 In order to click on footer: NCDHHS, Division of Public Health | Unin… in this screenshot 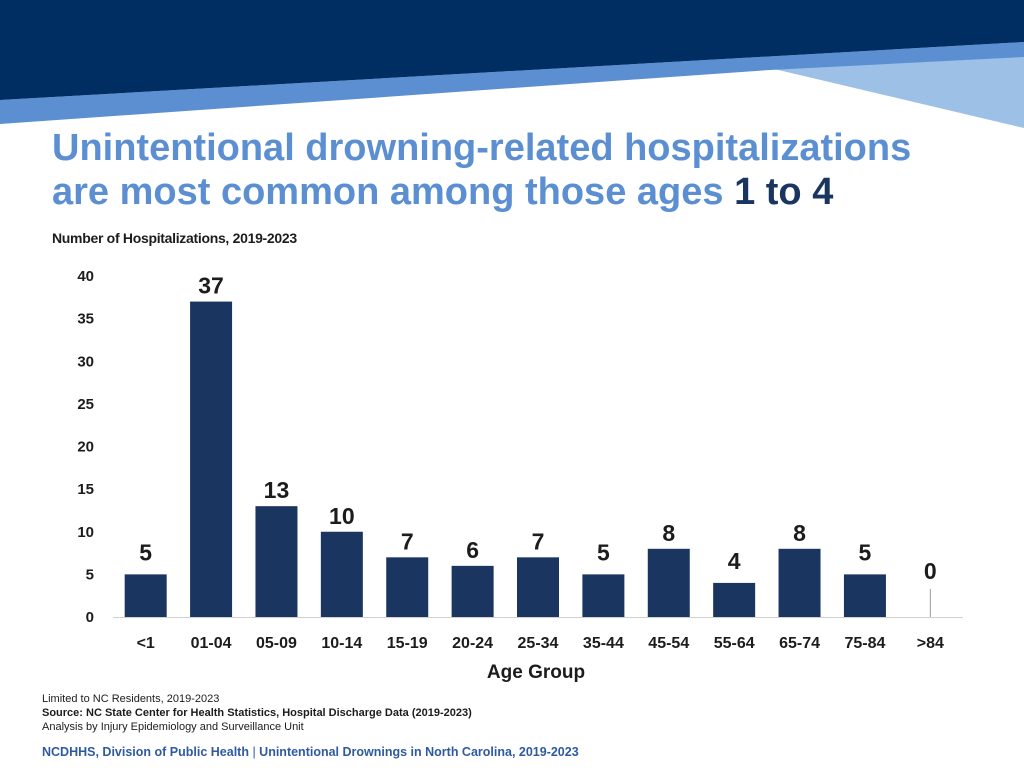, I will do `click(310, 752)`.